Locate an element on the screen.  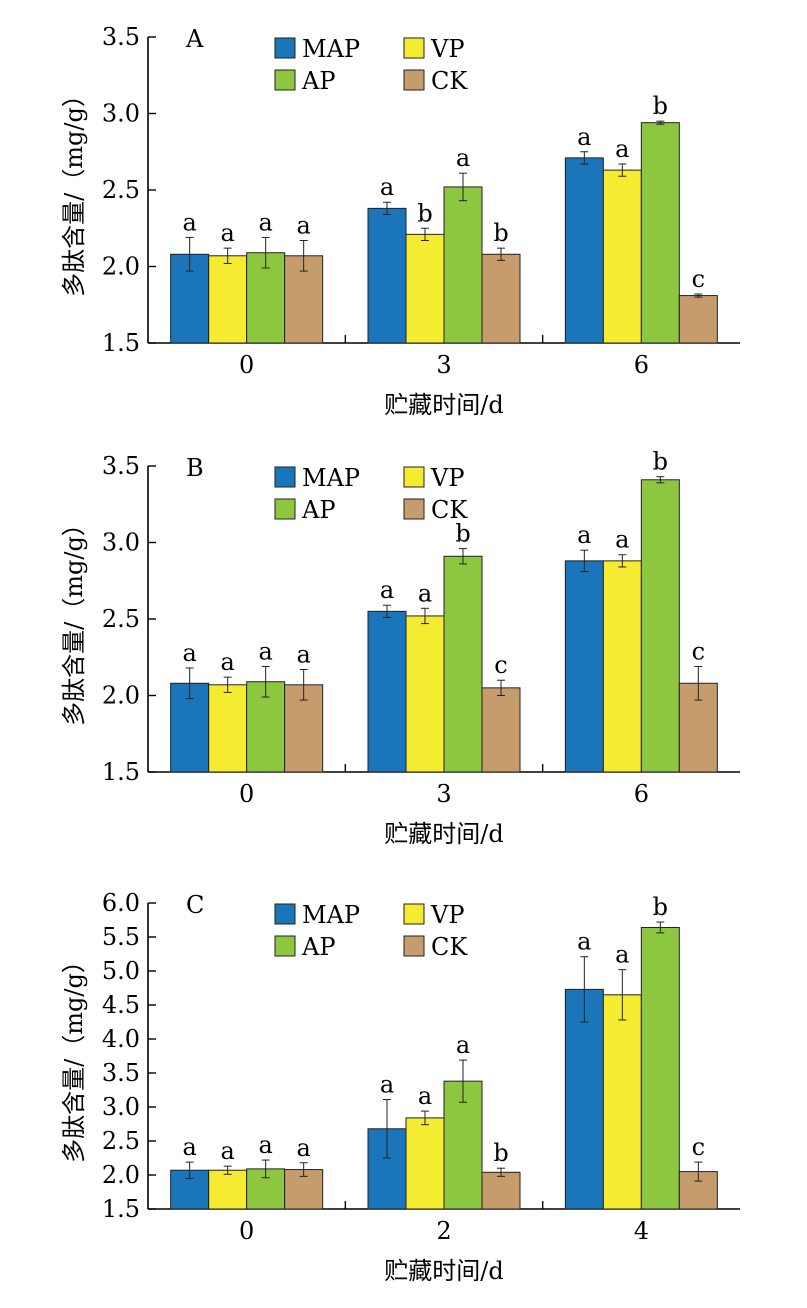
x-tick-label: 6 is located at coordinates (641, 794).